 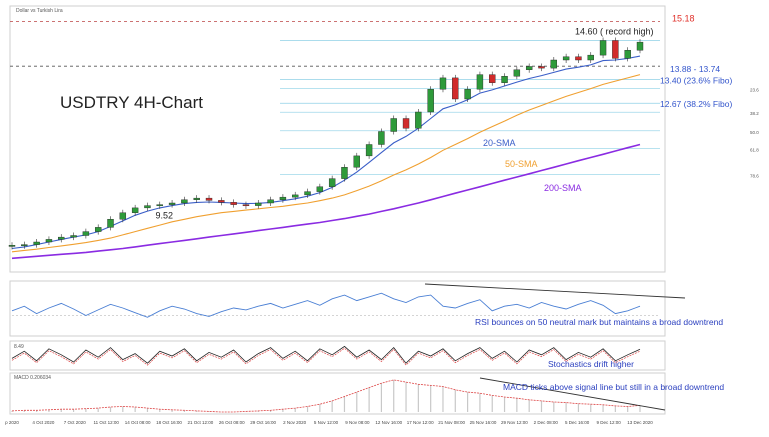 What do you see at coordinates (39, 11) in the screenshot?
I see `instrument-caption: Dollar vs Turkish Lira` at bounding box center [39, 11].